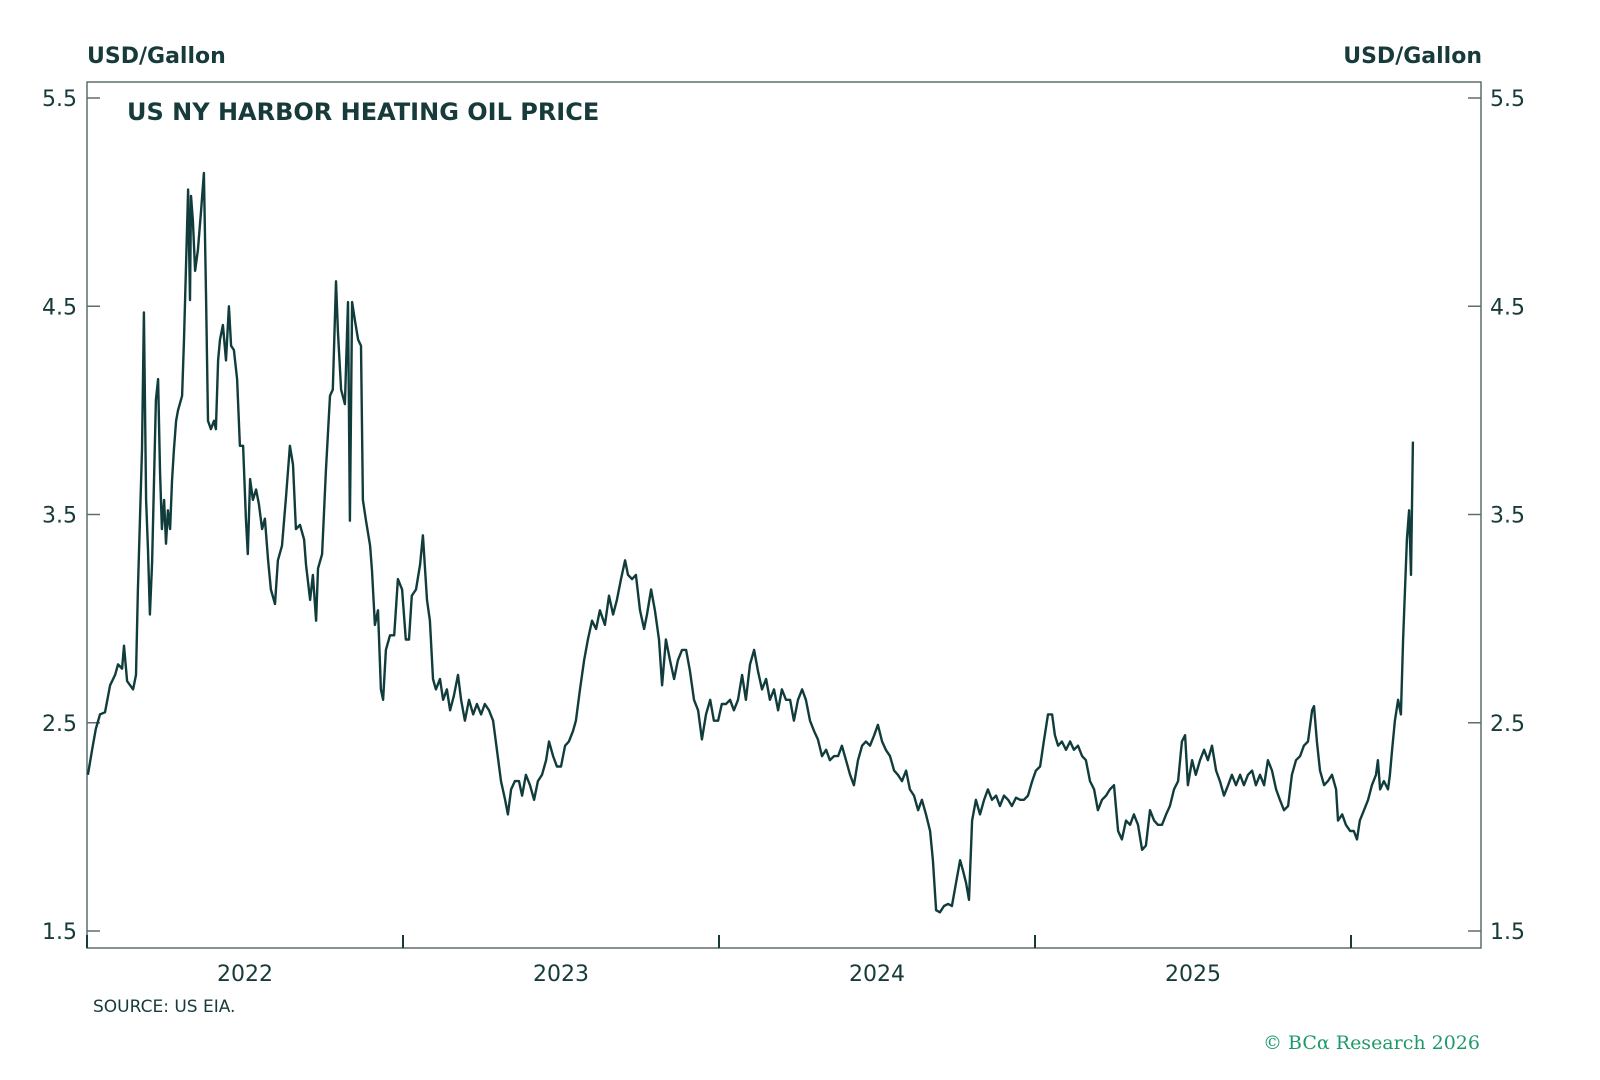 The image size is (1600, 1080). What do you see at coordinates (1371, 1043) in the screenshot?
I see `copyright-logo: © BCα Research 2026` at bounding box center [1371, 1043].